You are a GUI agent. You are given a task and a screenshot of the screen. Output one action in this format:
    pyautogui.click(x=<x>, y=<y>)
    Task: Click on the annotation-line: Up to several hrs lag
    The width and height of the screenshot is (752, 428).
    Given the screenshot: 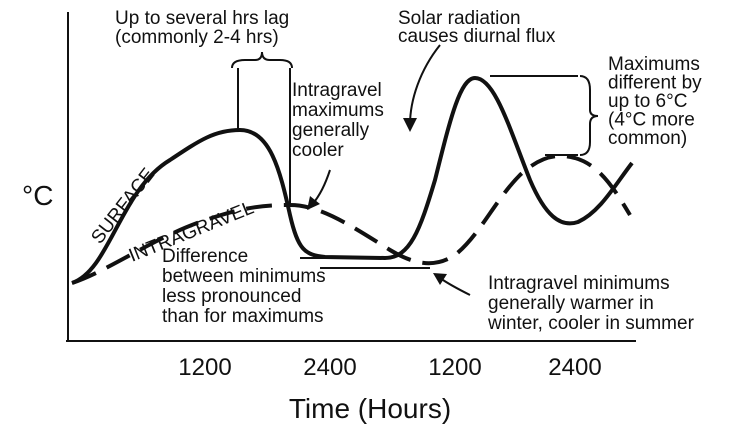 What is the action you would take?
    pyautogui.click(x=202, y=18)
    